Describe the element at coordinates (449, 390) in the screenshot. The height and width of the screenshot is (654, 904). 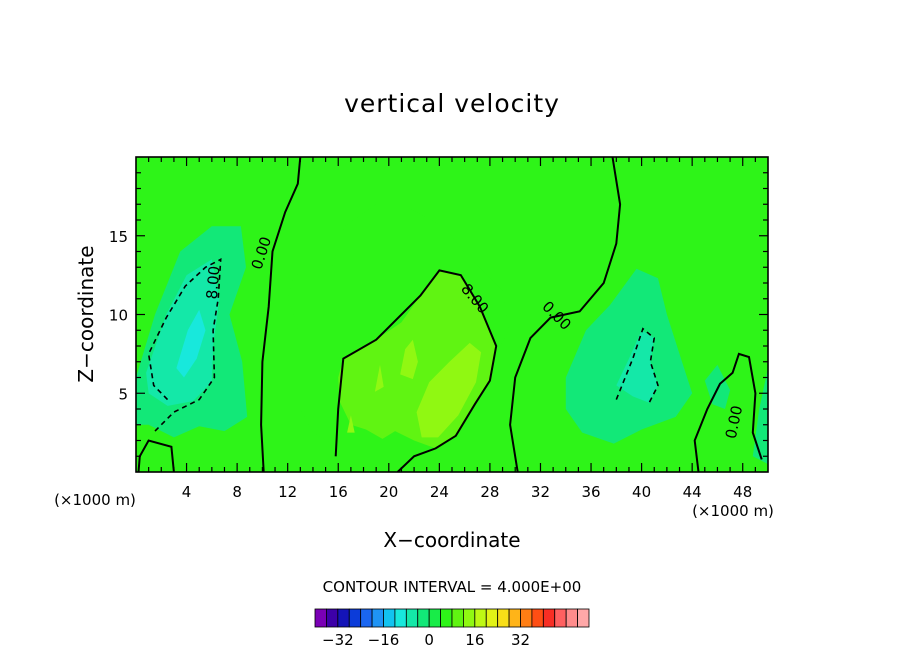
I see `updraft-core` at that location.